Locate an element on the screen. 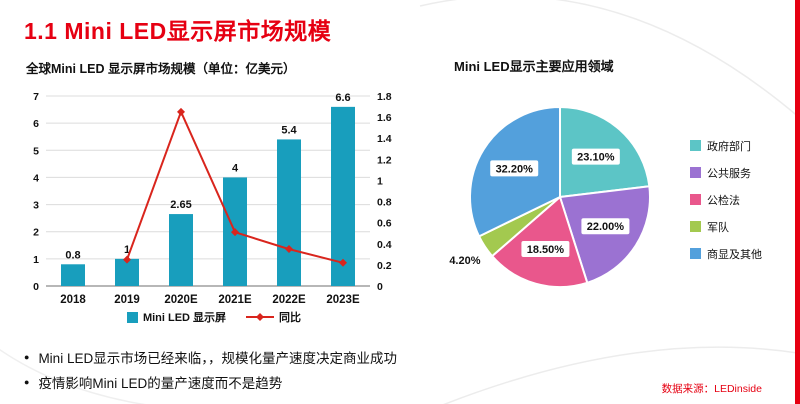 This screenshot has width=800, height=404. svg-text: 18.50% is located at coordinates (546, 250).